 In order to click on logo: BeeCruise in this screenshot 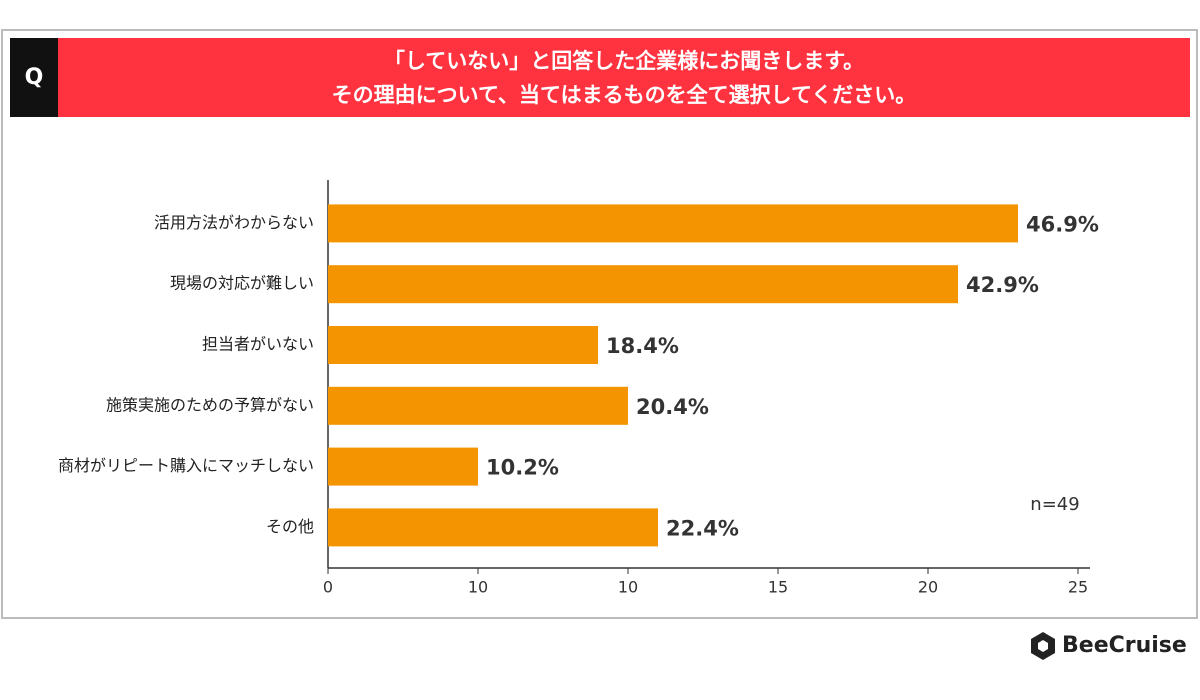, I will do `click(1109, 646)`.